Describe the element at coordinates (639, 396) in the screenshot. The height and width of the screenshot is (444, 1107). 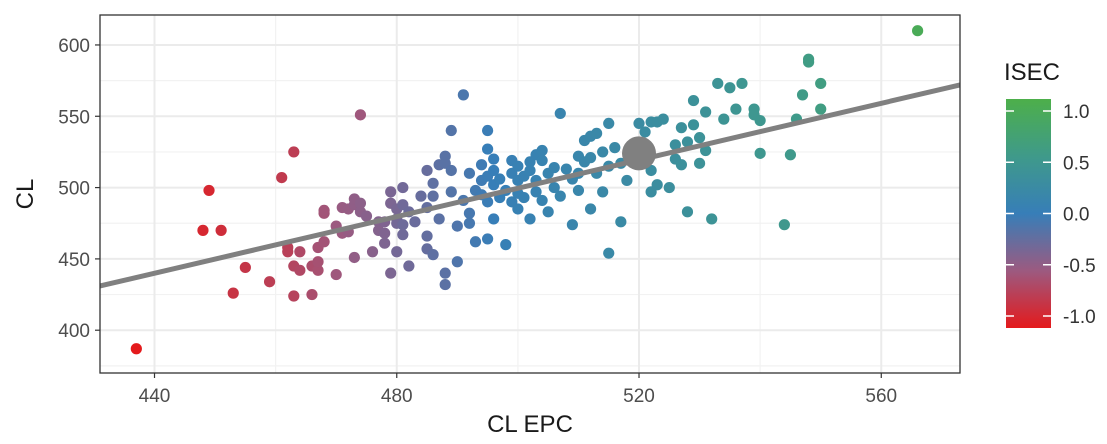
I see `x-tick-label: 520` at that location.